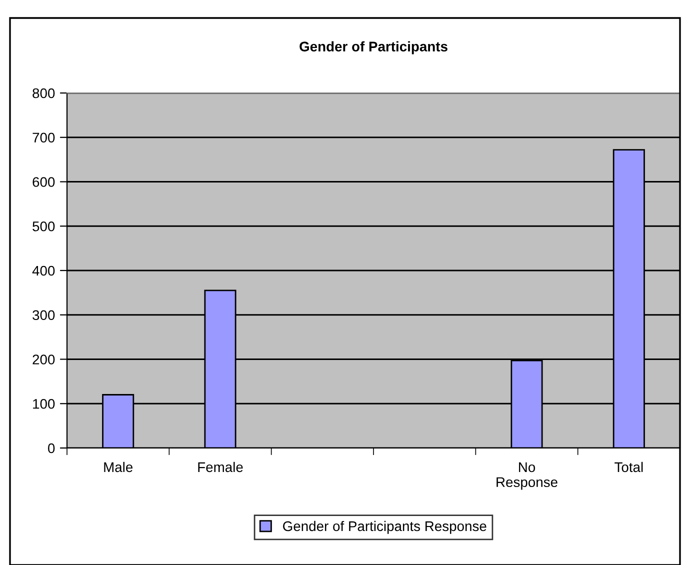  What do you see at coordinates (43, 226) in the screenshot?
I see `y-tick-label: 500` at bounding box center [43, 226].